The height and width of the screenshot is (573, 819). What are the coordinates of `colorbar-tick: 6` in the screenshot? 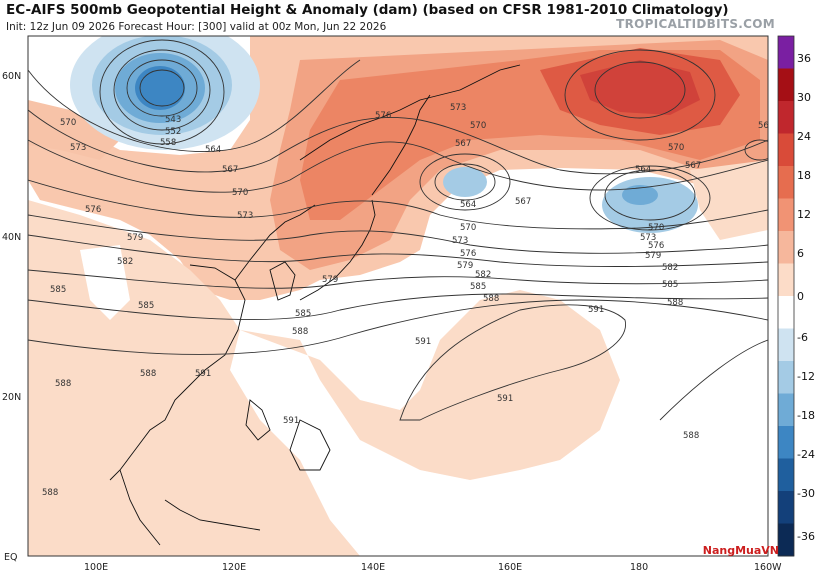 It's located at (800, 253).